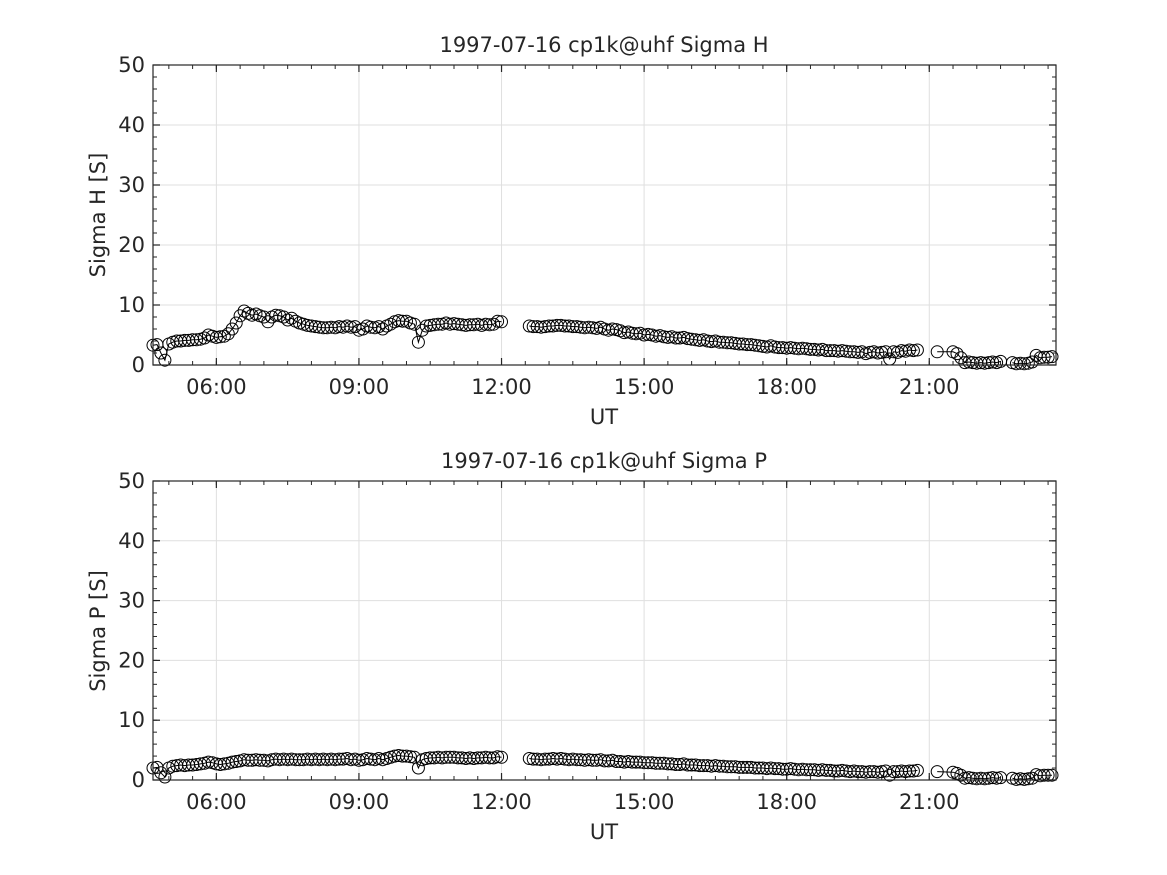 The image size is (1167, 875). What do you see at coordinates (98, 631) in the screenshot?
I see `y-axis-label: Sigma P [S]` at bounding box center [98, 631].